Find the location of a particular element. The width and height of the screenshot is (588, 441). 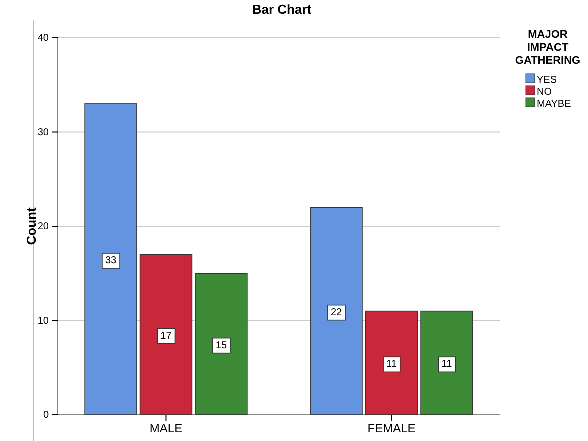

legend-label: YES is located at coordinates (547, 80).